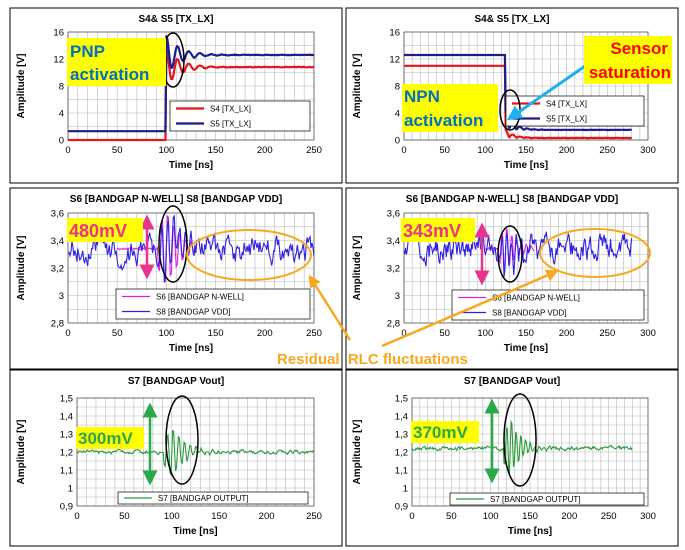  What do you see at coordinates (87, 51) in the screenshot?
I see `pnp-label-line1: PNP` at bounding box center [87, 51].